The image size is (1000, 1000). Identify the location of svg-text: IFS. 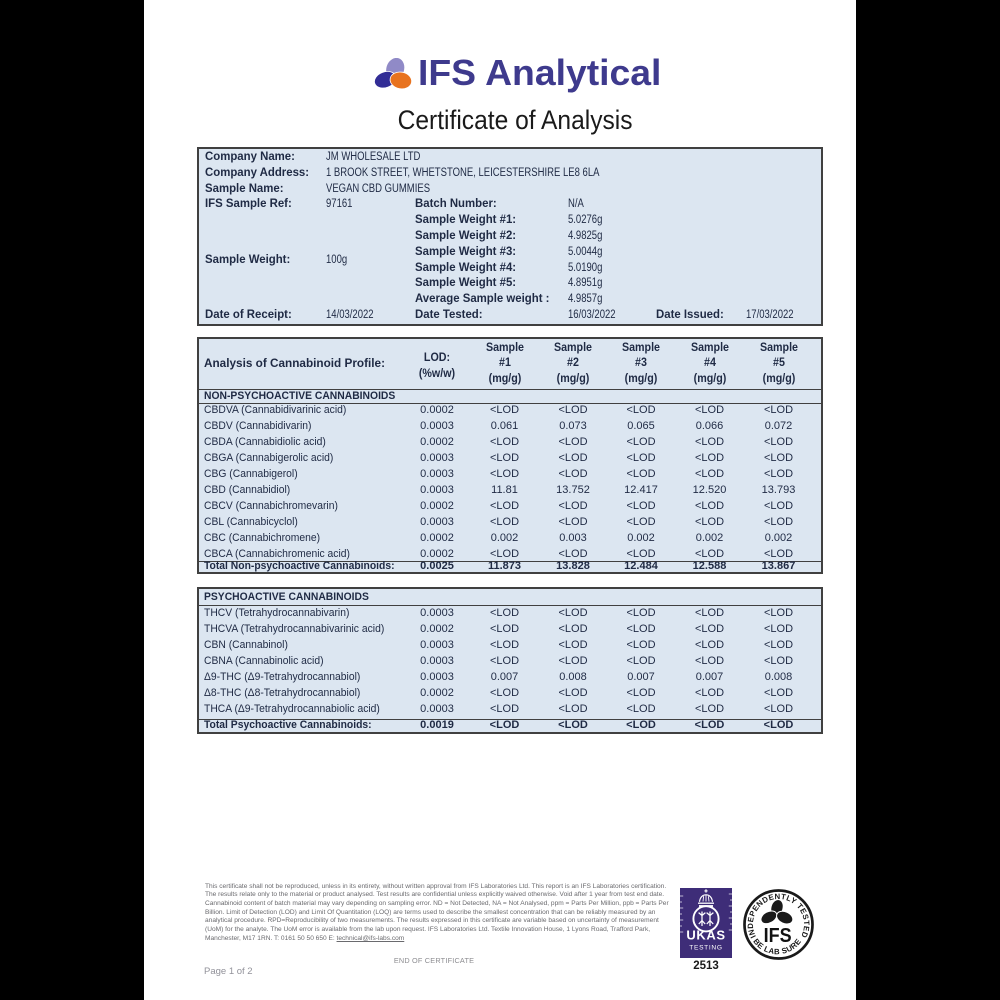
(778, 935).